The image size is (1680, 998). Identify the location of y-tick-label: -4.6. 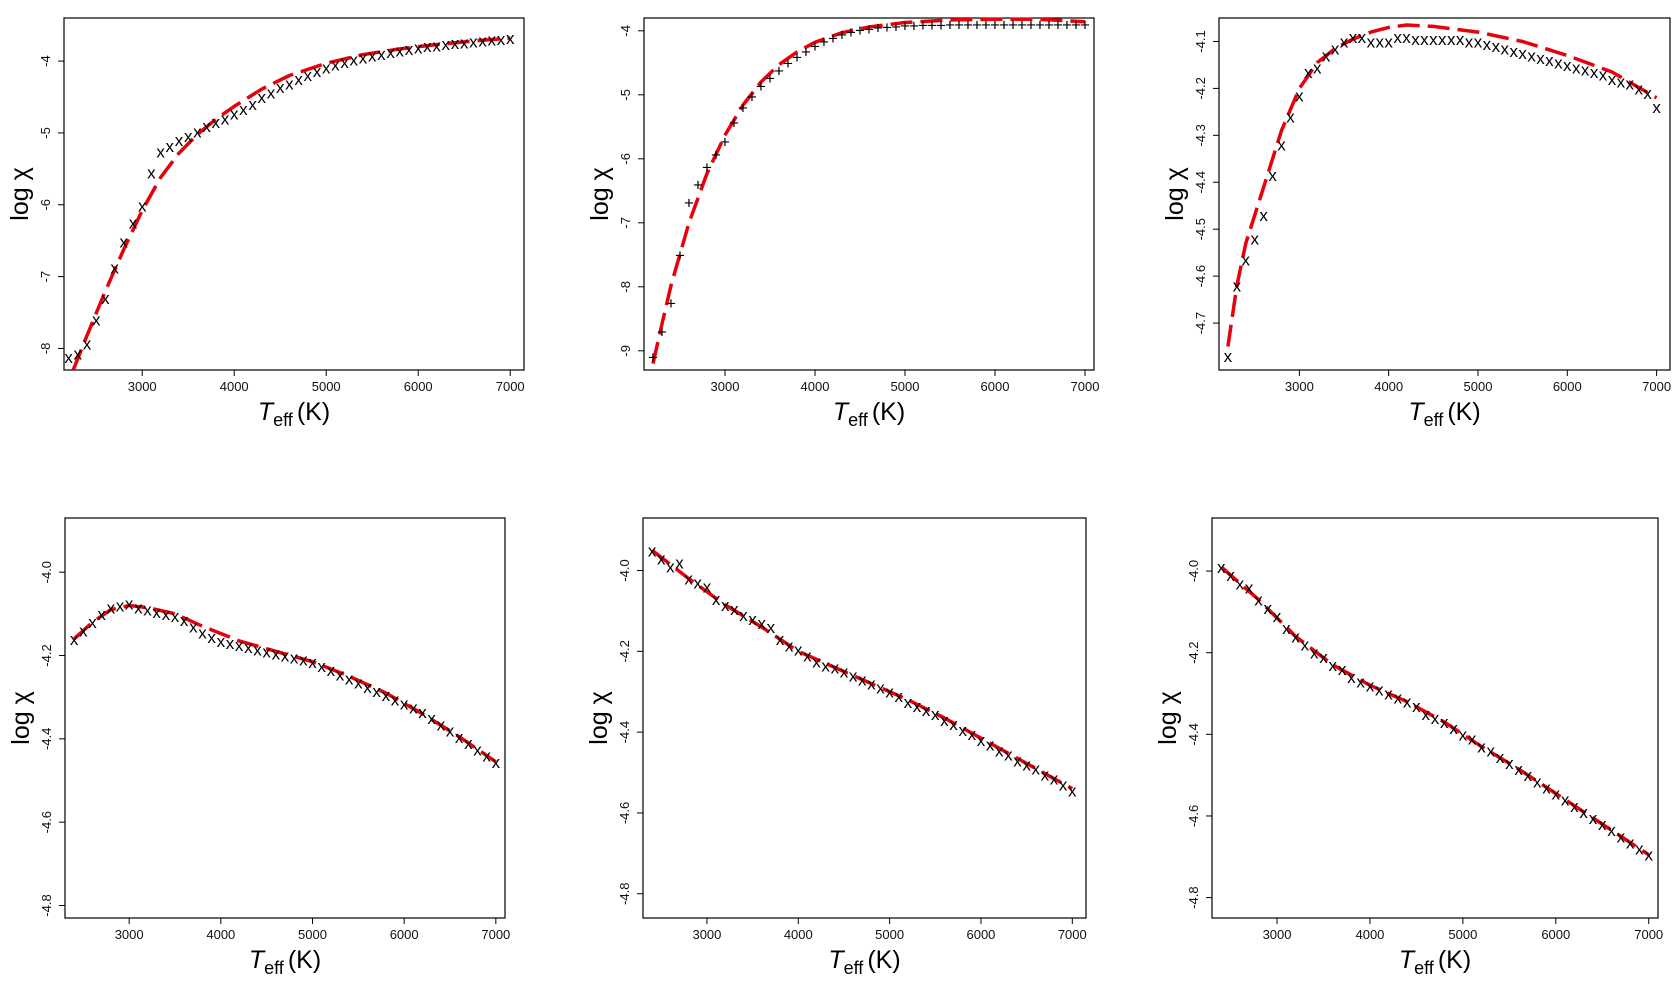
(46, 822).